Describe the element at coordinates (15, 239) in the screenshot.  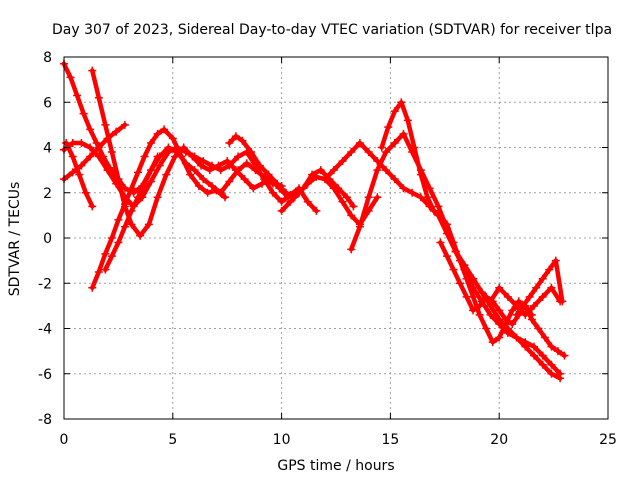
I see `y-axis-label: SDTVAR / TECUs` at that location.